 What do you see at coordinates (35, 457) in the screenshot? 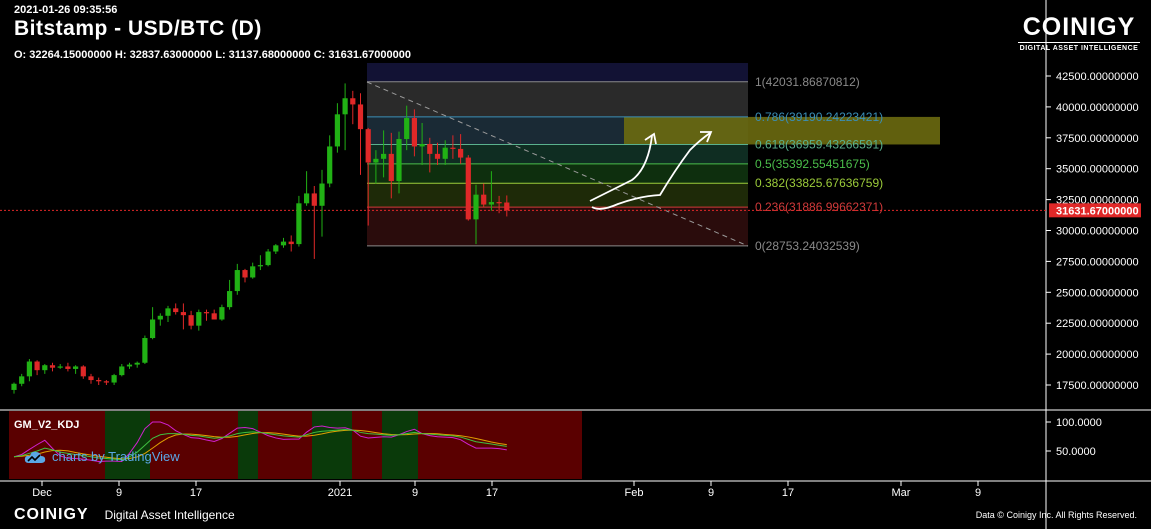
I see `cloud-icon` at bounding box center [35, 457].